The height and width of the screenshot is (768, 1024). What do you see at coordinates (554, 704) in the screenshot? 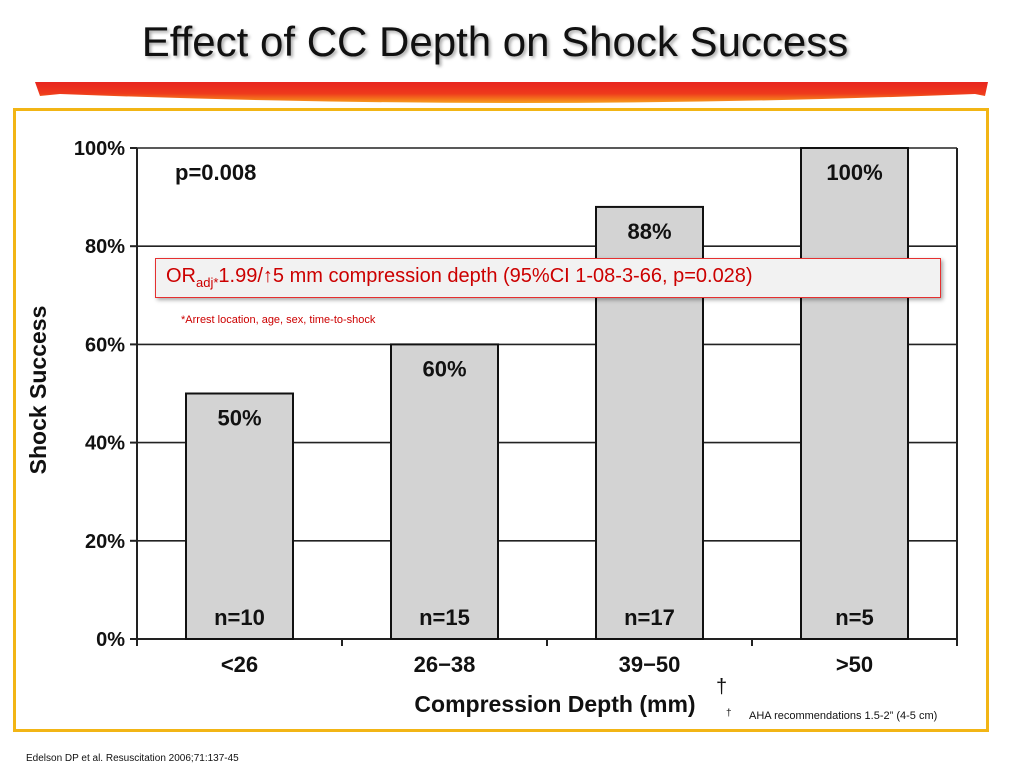
I see `x-axis-label: Compression Depth (mm)` at bounding box center [554, 704].